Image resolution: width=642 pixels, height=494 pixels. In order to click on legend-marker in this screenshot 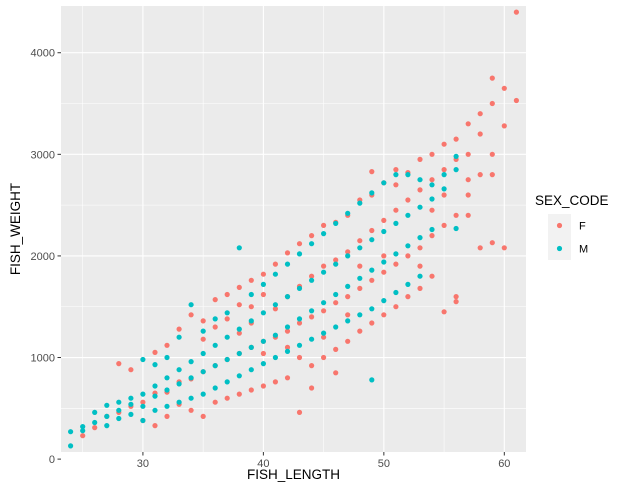, I will do `click(559, 225)`.